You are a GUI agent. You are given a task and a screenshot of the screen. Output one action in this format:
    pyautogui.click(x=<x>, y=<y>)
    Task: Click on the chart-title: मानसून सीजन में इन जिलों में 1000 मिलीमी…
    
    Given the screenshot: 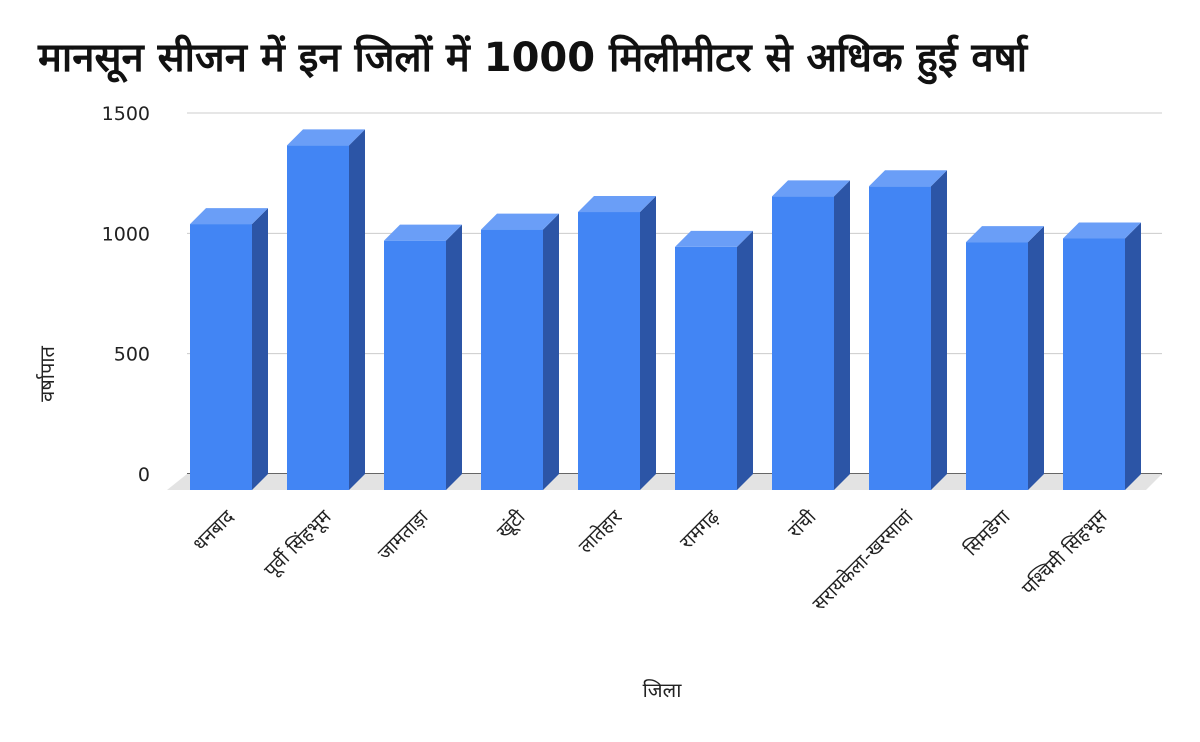 What is the action you would take?
    pyautogui.click(x=533, y=58)
    